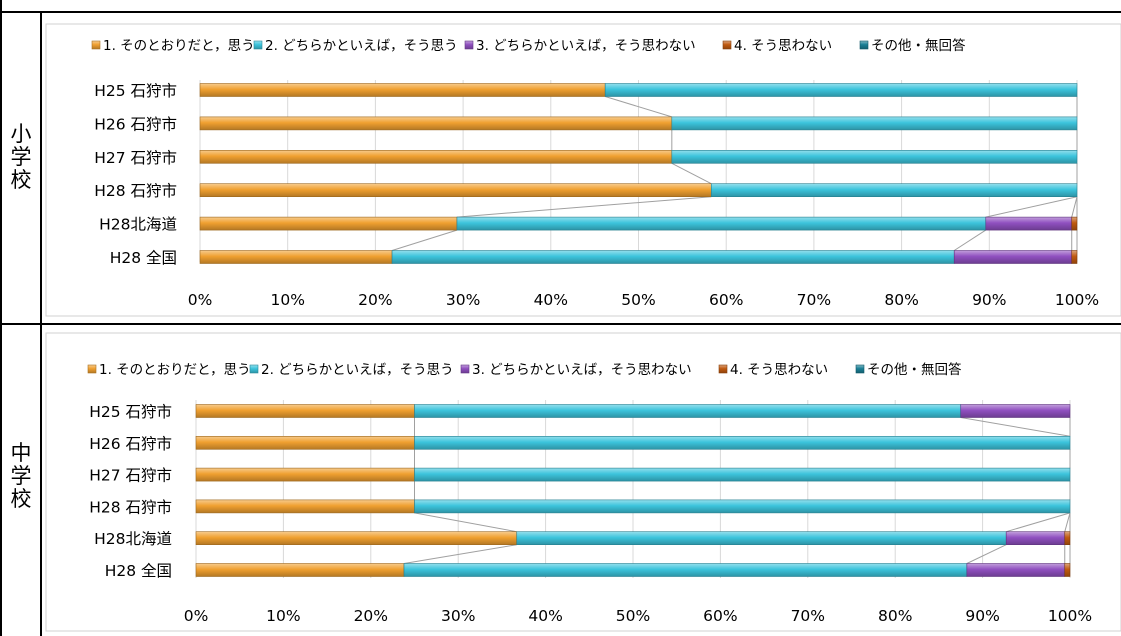  What do you see at coordinates (41, 323) in the screenshot?
I see `table-rule-column` at bounding box center [41, 323].